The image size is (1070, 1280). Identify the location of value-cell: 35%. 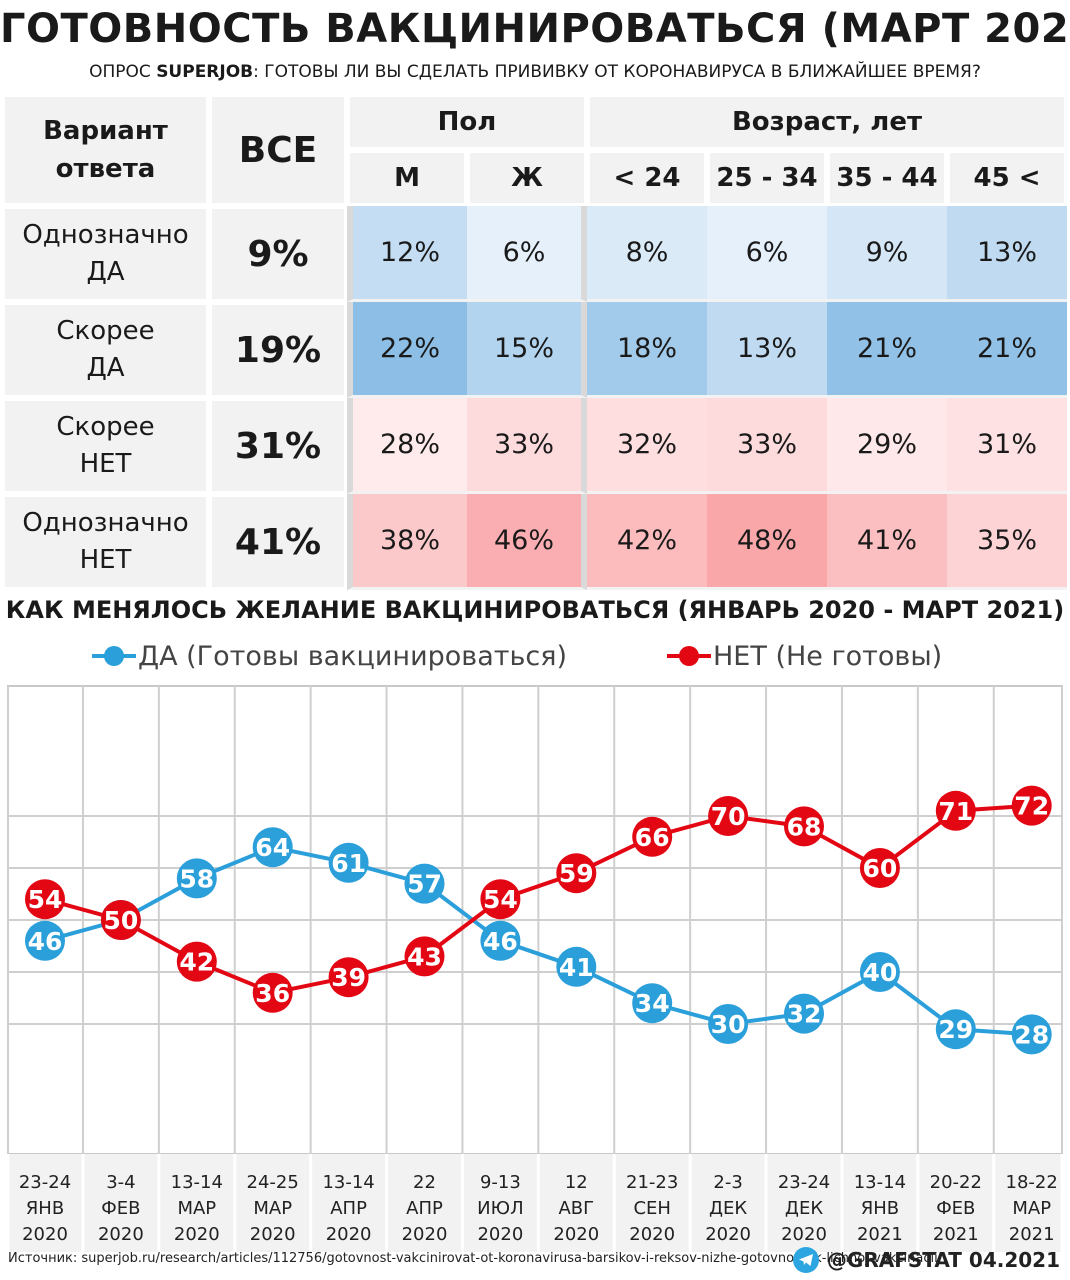
(1007, 542).